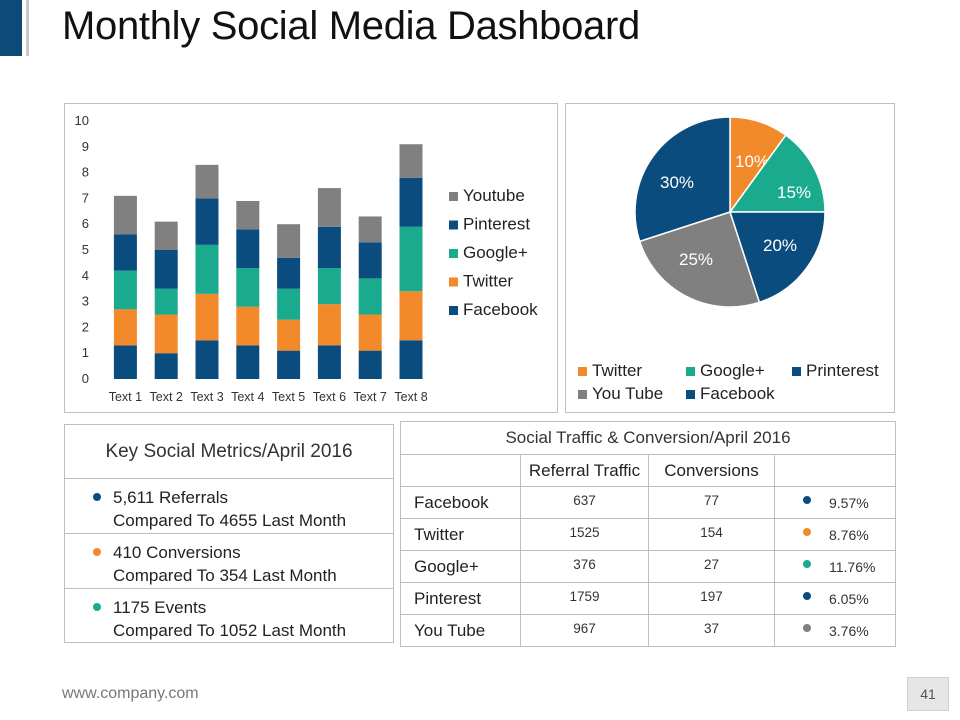  What do you see at coordinates (711, 534) in the screenshot?
I see `row-conversions-value: 154` at bounding box center [711, 534].